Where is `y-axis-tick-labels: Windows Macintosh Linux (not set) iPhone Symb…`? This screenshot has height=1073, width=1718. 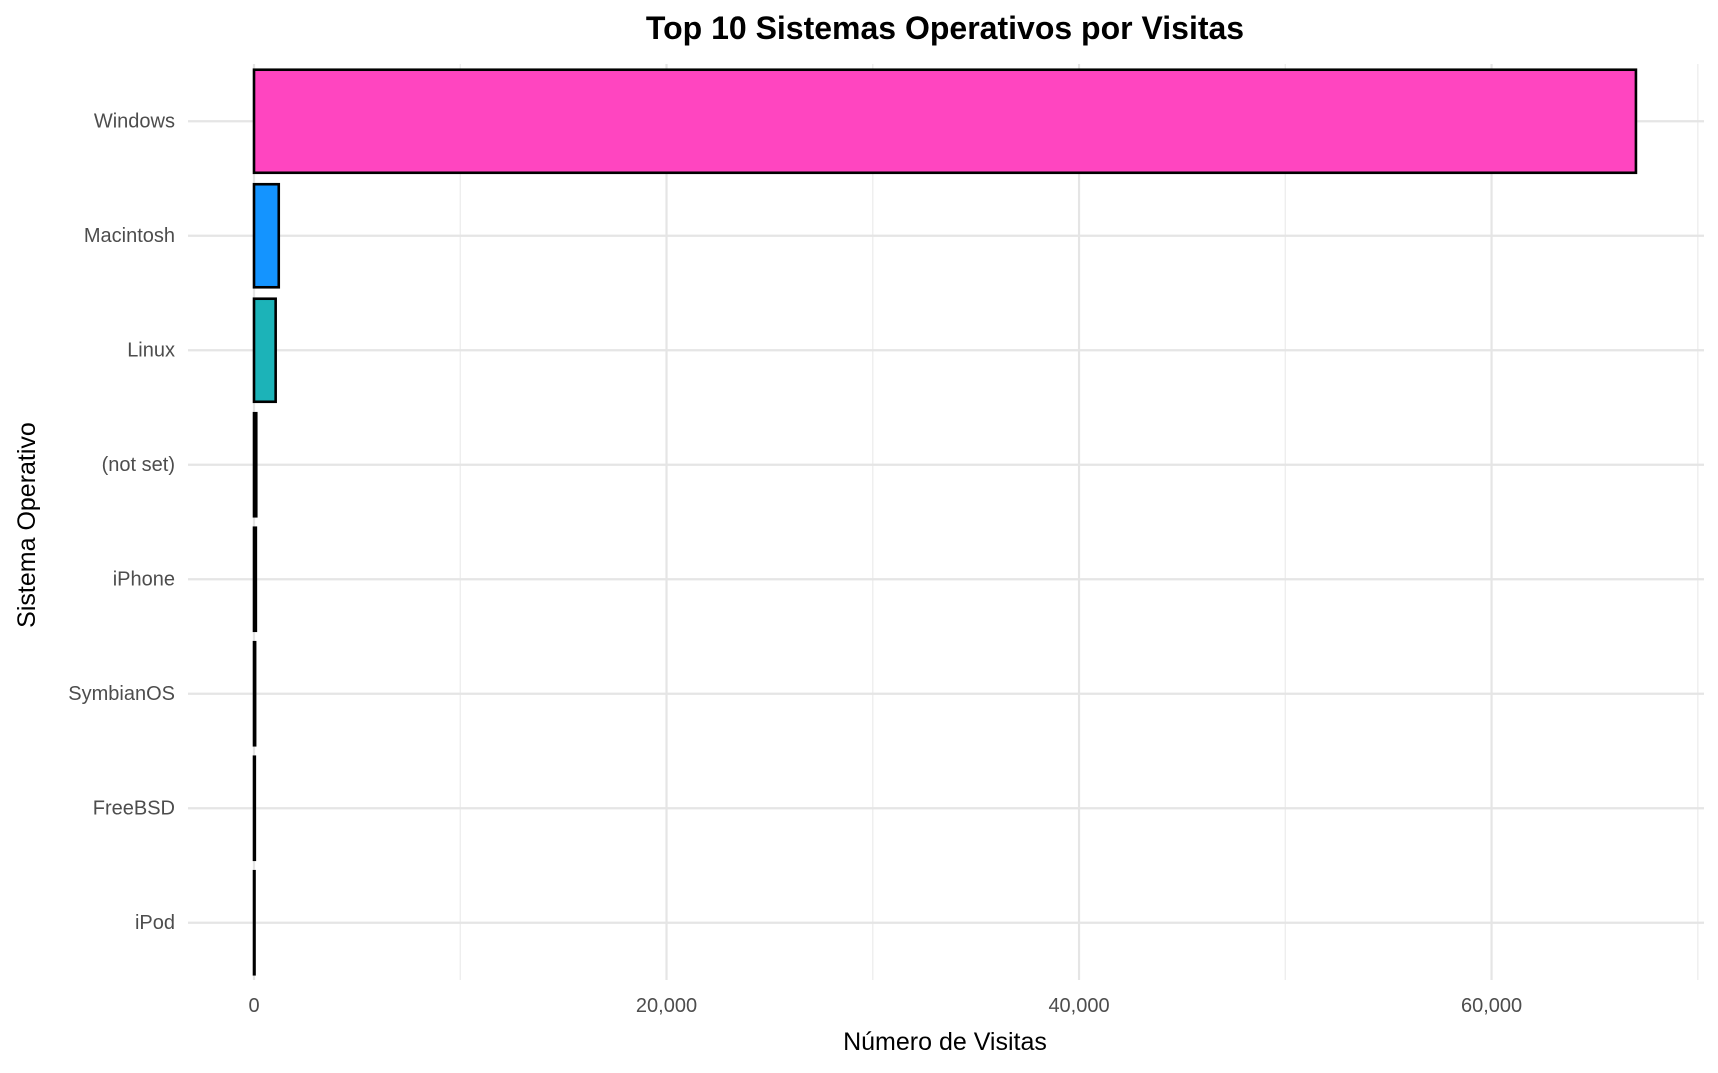
y-axis-tick-labels: Windows Macintosh Linux (not set) iPhone Symb… is located at coordinates (121, 522).